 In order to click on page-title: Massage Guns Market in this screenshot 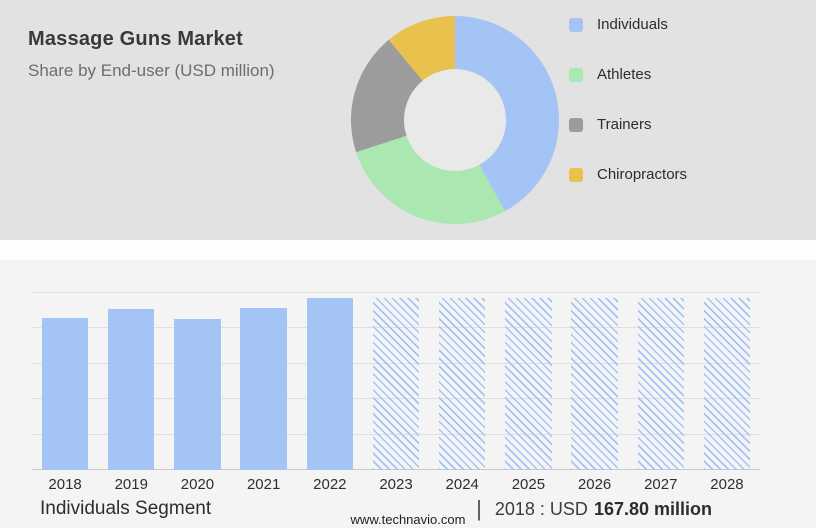, I will do `click(135, 39)`.